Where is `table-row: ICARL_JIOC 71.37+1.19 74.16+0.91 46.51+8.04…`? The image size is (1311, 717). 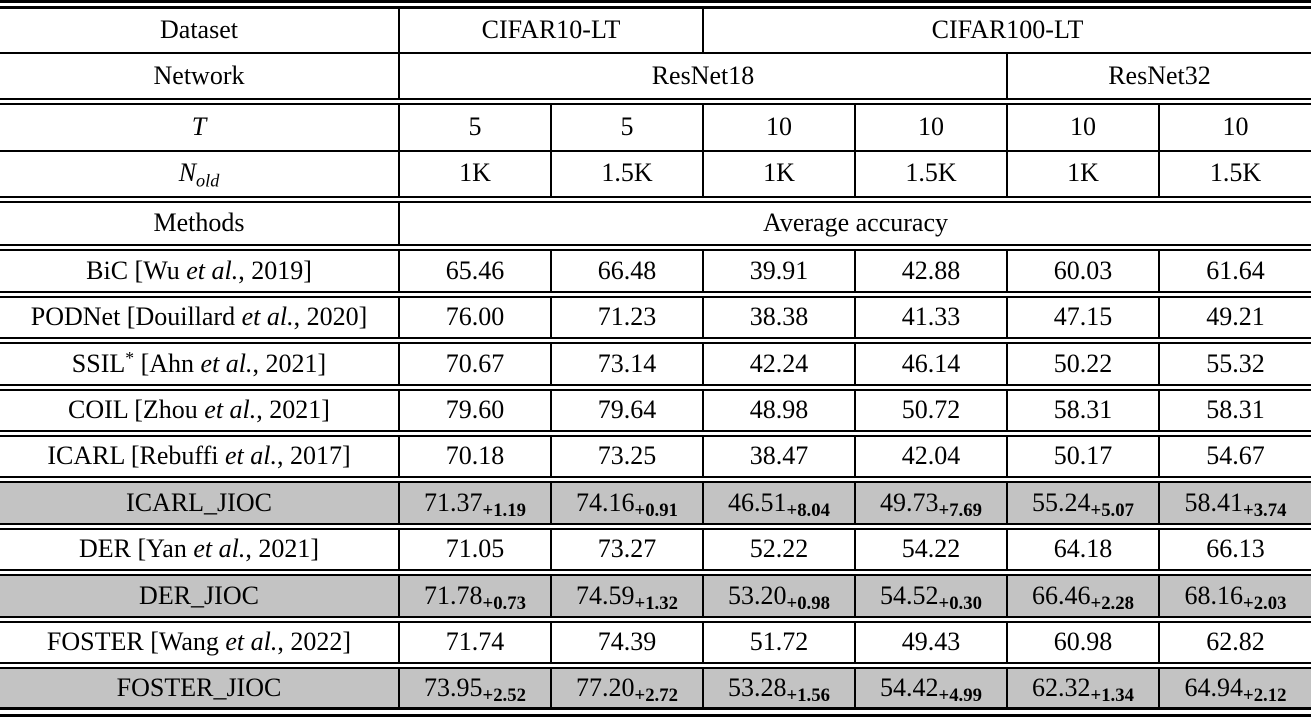 table-row: ICARL_JIOC 71.37+1.19 74.16+0.91 46.51+8.04… is located at coordinates (655, 503).